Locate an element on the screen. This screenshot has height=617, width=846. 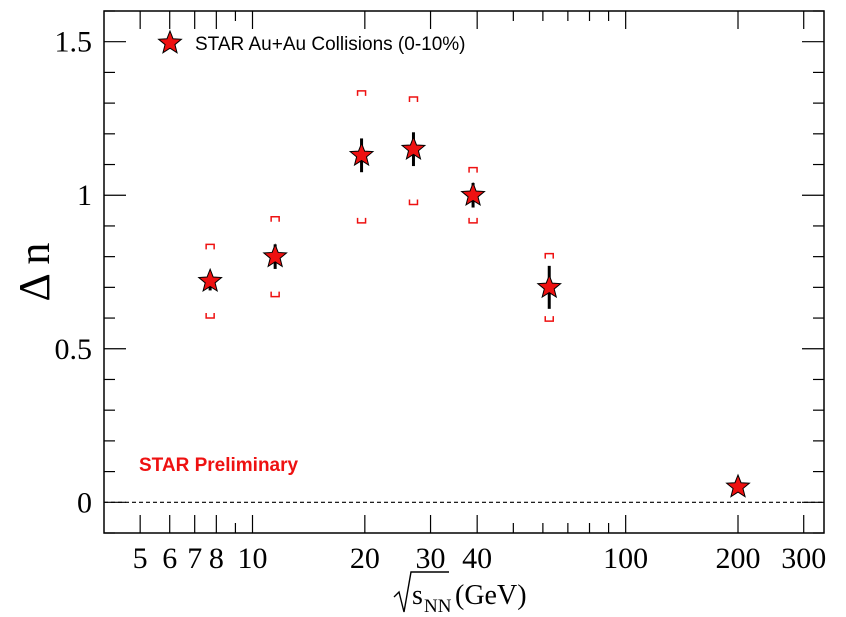
x-axis-title: s NN (GeV) is located at coordinates (460, 594).